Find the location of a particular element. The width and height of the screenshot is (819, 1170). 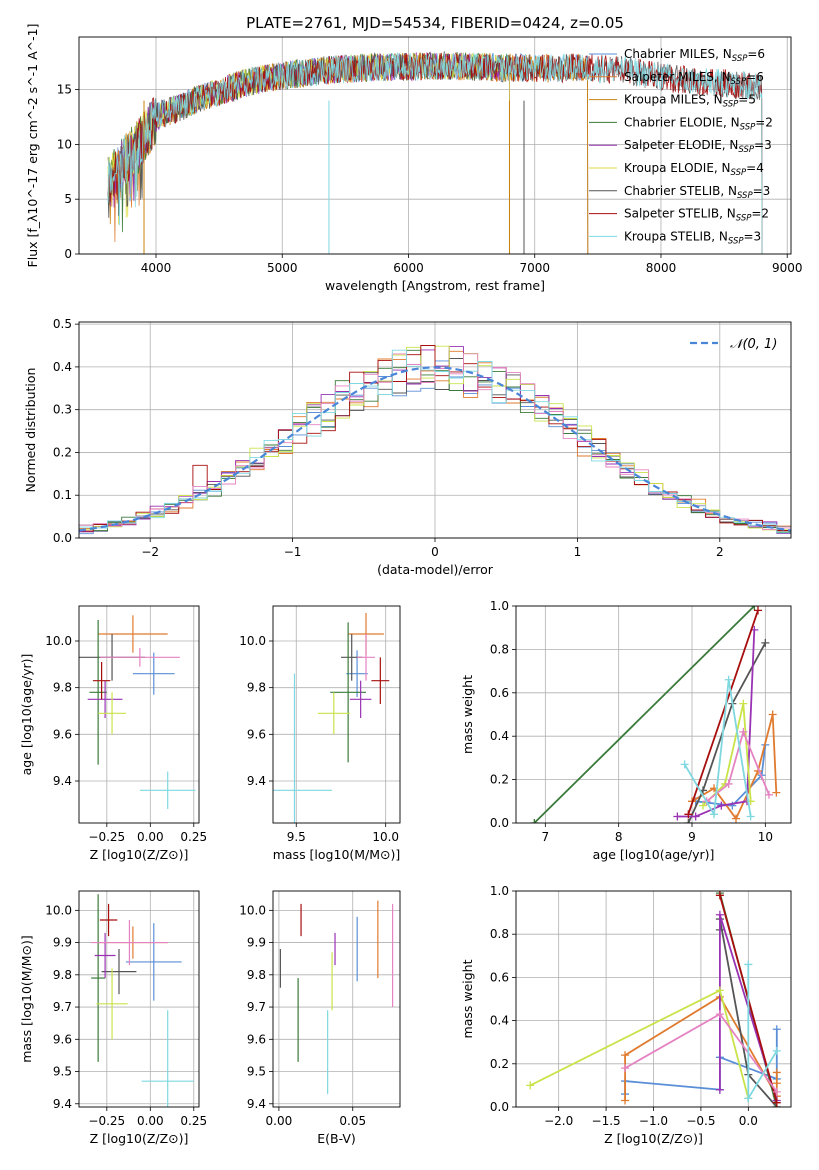

x-axis-label: E(B-V) is located at coordinates (336, 1138).